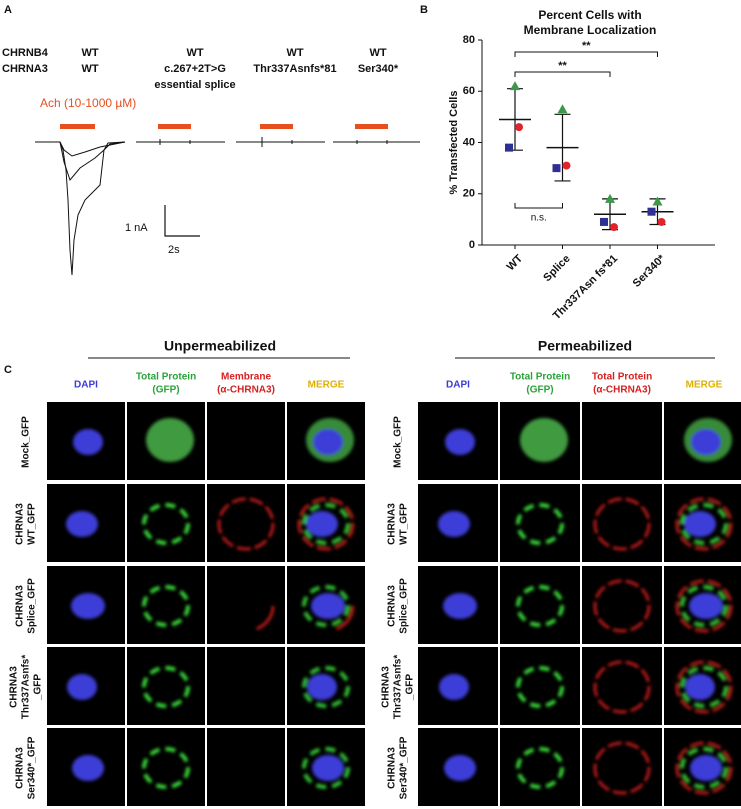 This screenshot has width=741, height=809. Describe the element at coordinates (32, 524) in the screenshot. I see `row-label-line: WT_GFP` at that location.